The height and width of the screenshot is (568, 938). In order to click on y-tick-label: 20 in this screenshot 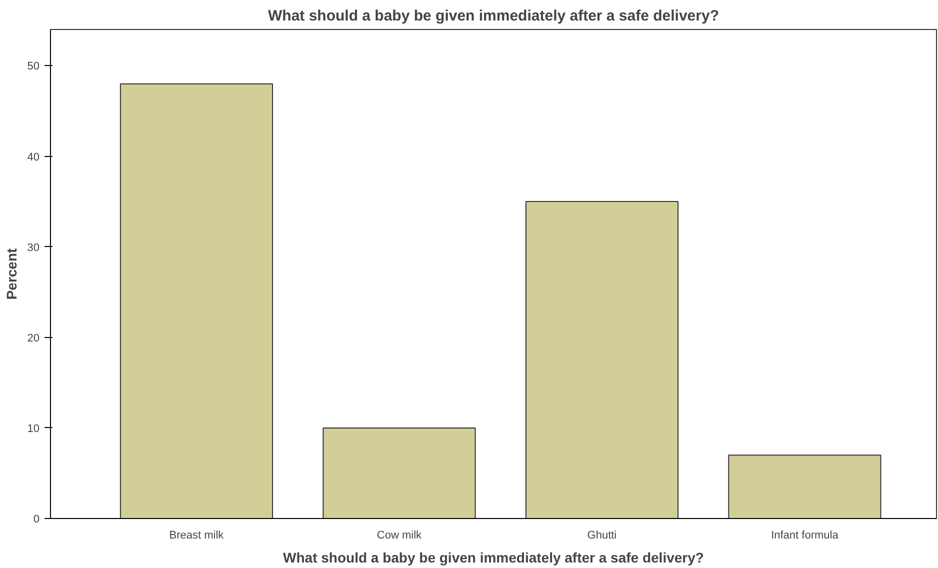, I will do `click(33, 338)`.